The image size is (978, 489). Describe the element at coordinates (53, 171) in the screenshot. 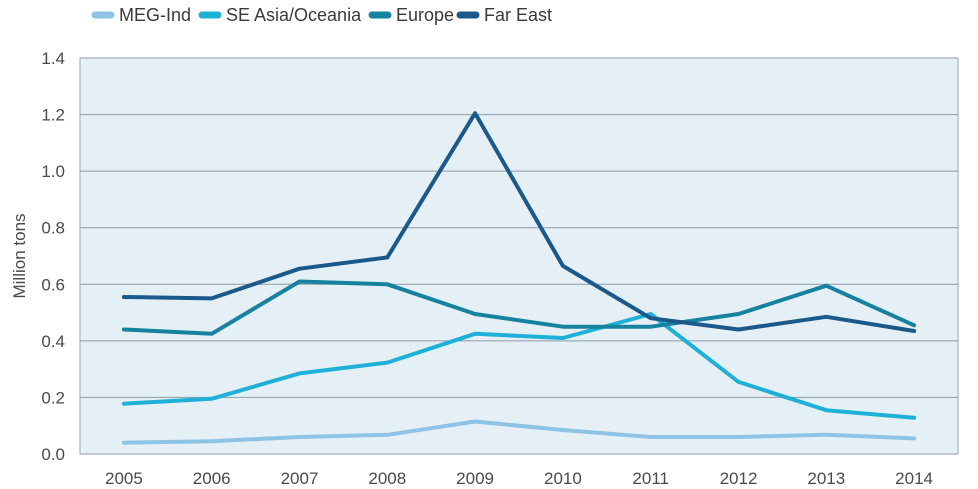

I see `y-tick-label: 1.0` at that location.